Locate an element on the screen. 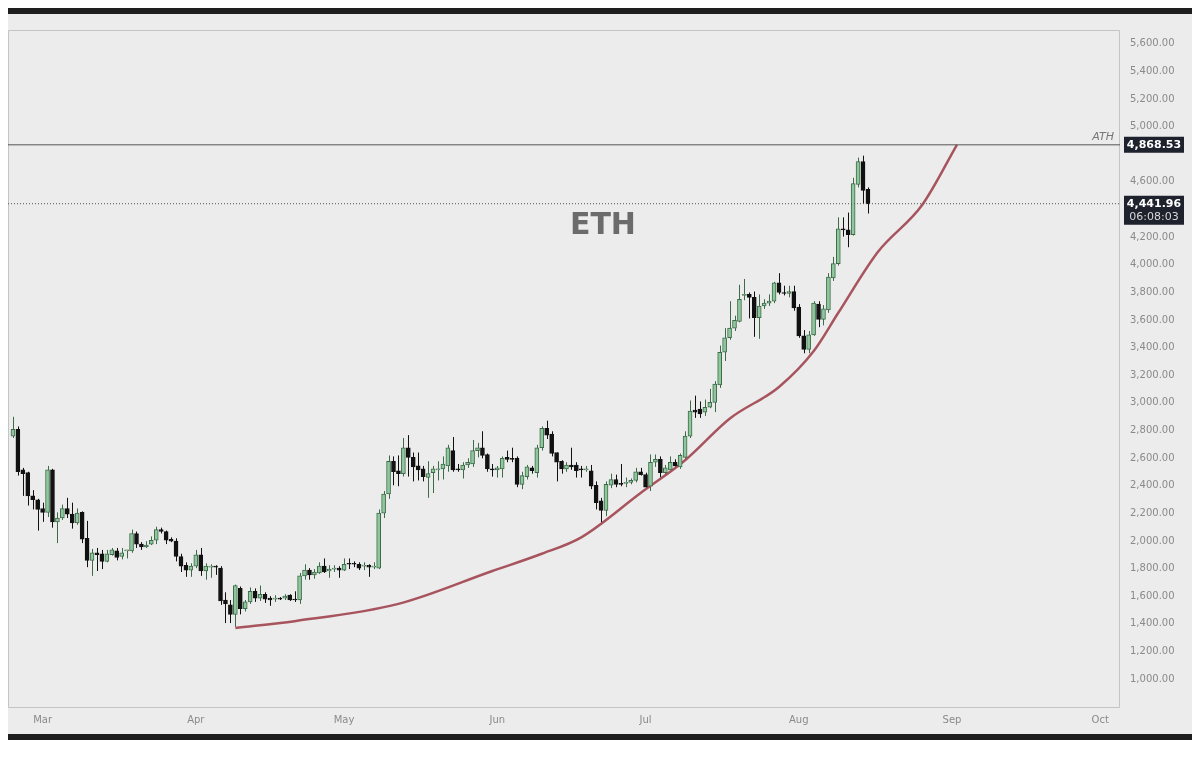 Image resolution: width=1200 pixels, height=770 pixels. y-tick-label: 3,200.00 is located at coordinates (1152, 374).